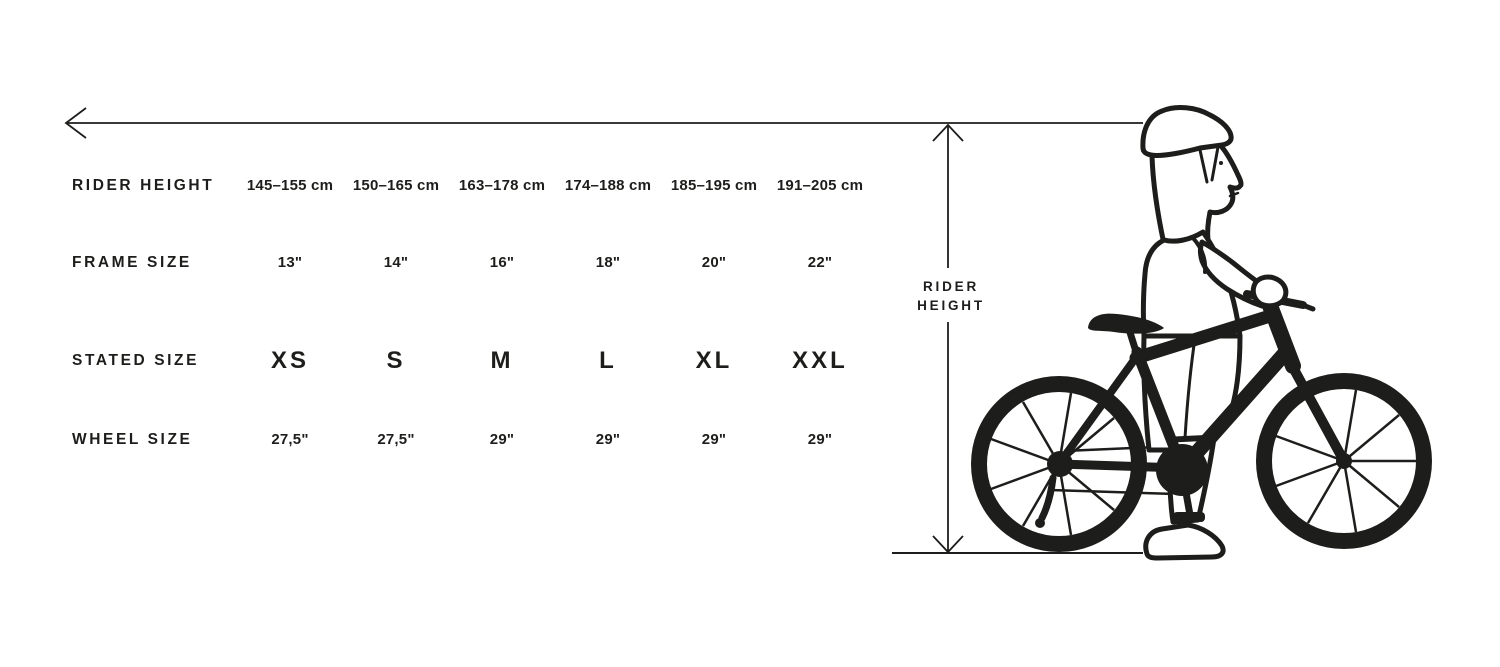 This screenshot has width=1500, height=667. I want to click on table-cell: 145–155 cm, so click(290, 185).